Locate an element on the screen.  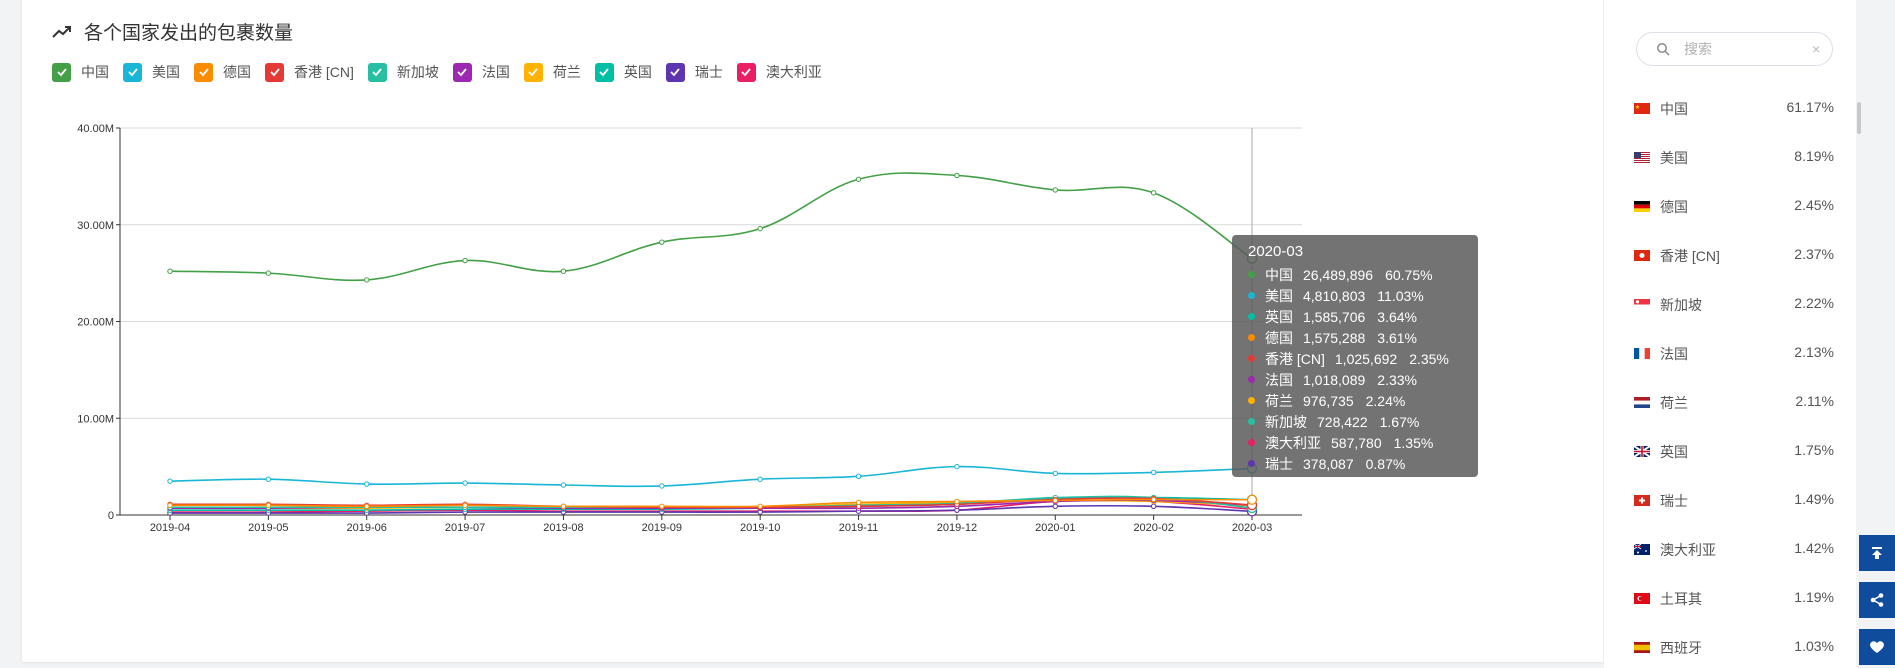
tooltip-row: 德国 1,575,288 3.61% is located at coordinates (1363, 337).